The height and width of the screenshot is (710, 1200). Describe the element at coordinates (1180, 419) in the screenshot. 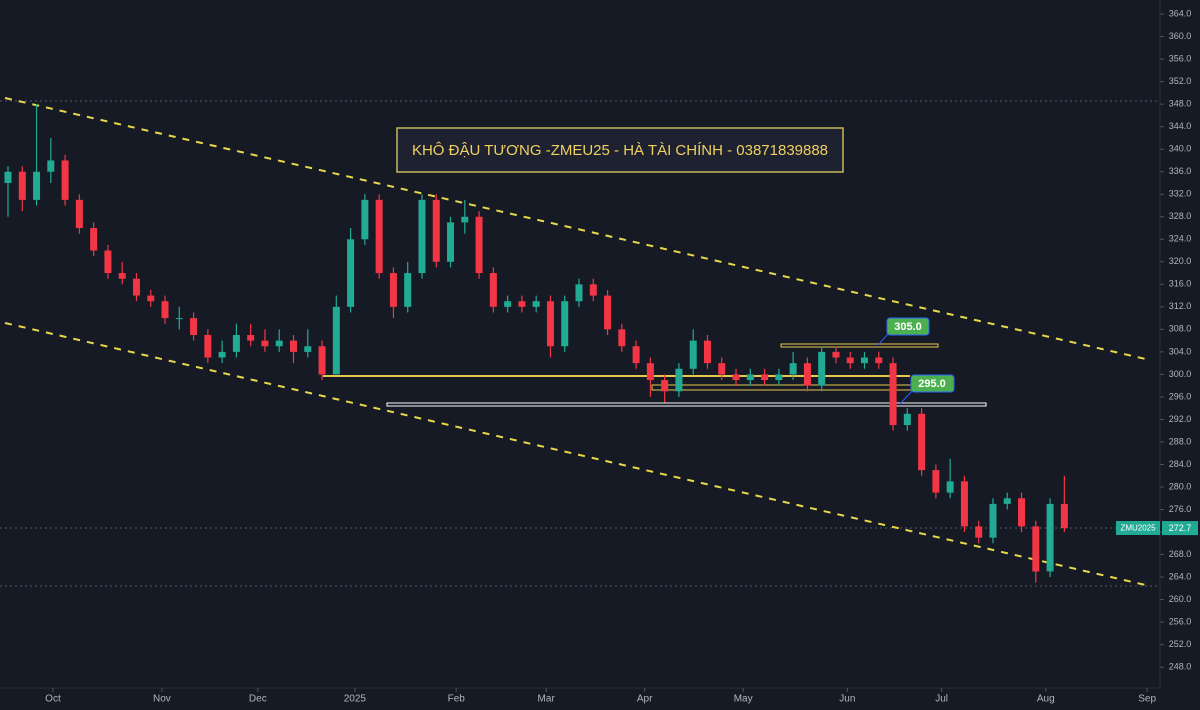

I see `y-tick-label: 292.0` at that location.